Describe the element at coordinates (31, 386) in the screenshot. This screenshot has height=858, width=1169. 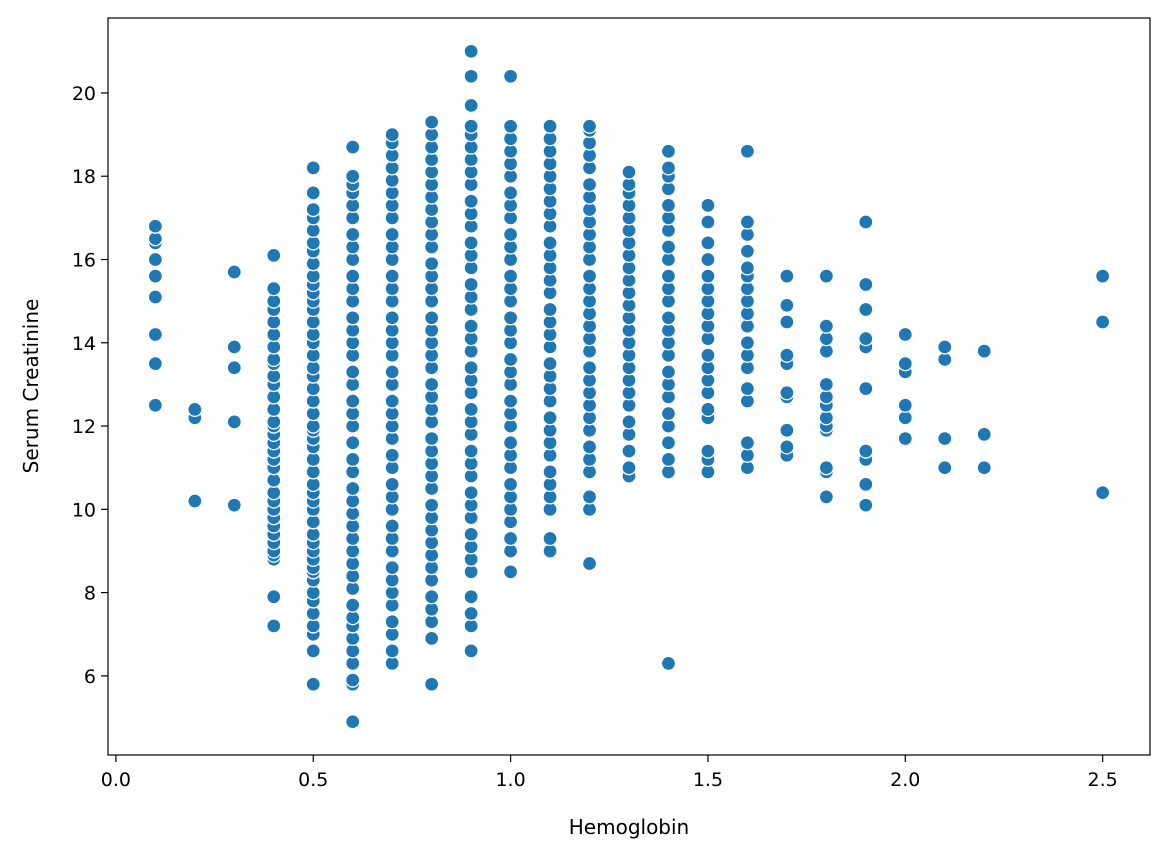
I see `y-axis-label: Serum Creatinine` at that location.